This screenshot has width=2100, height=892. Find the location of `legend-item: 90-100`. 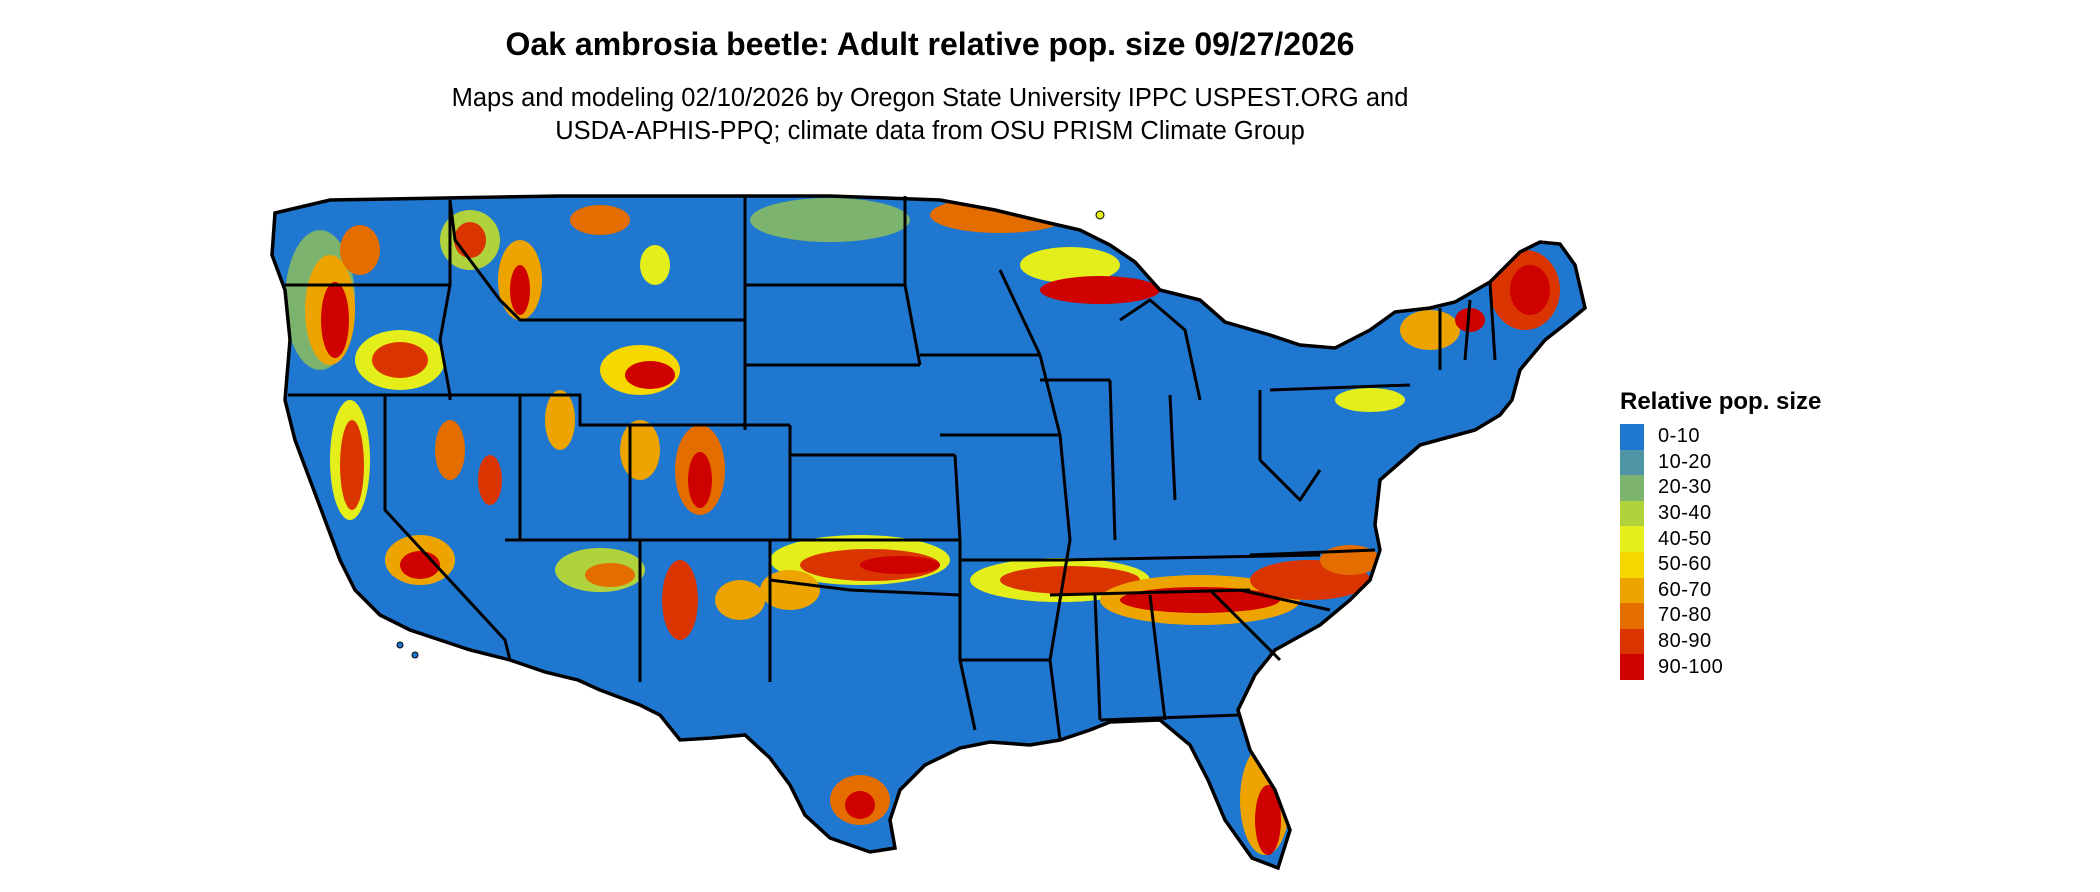

legend-item: 90-100 is located at coordinates (1720, 667).